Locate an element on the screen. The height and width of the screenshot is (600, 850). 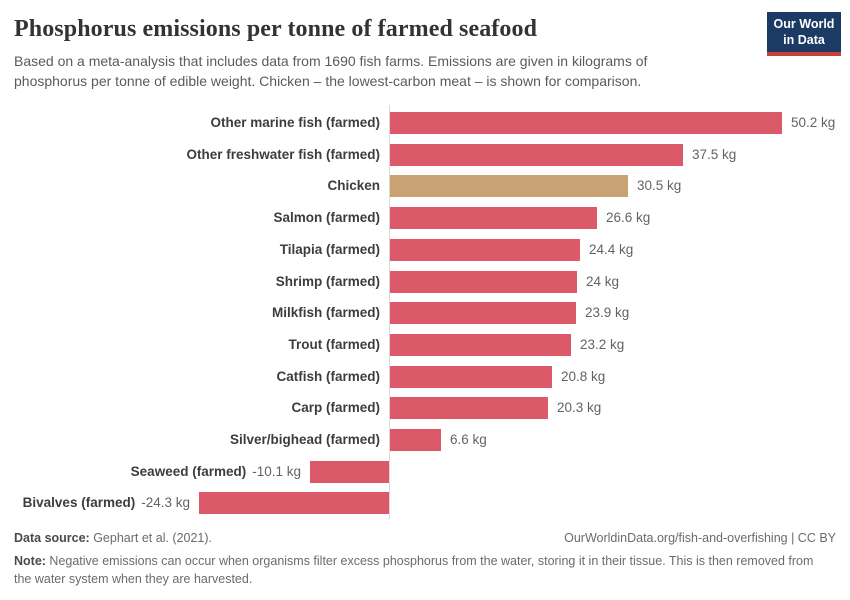
owid-logo-stripe is located at coordinates (804, 54).